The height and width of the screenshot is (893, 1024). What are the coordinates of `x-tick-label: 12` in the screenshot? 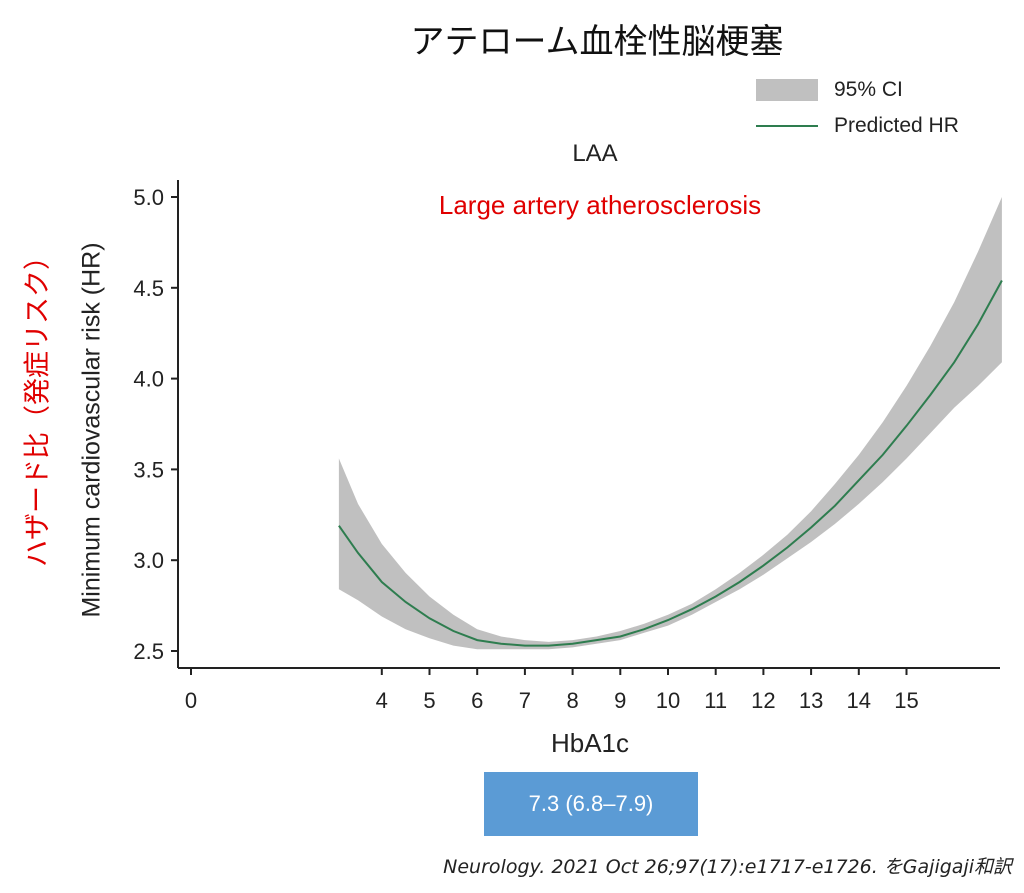 It's located at (763, 700).